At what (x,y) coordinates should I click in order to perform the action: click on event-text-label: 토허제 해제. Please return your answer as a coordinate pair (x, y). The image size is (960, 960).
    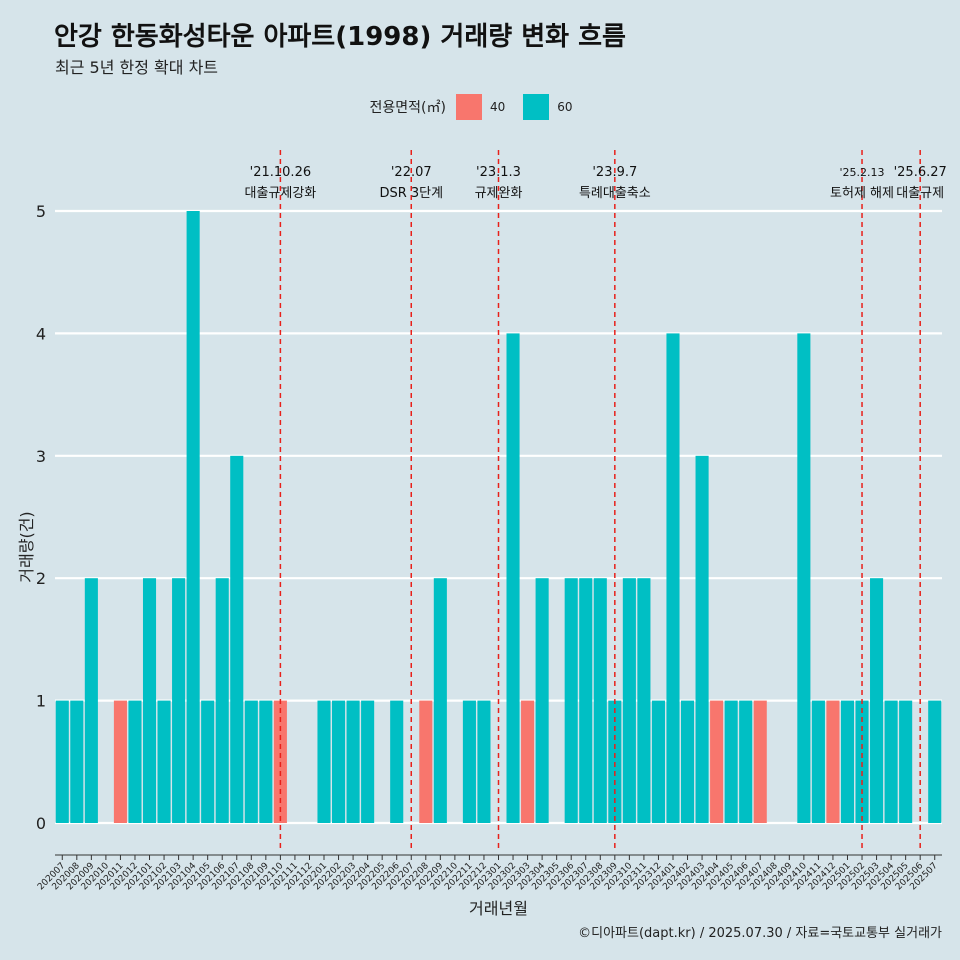
    Looking at the image, I should click on (862, 193).